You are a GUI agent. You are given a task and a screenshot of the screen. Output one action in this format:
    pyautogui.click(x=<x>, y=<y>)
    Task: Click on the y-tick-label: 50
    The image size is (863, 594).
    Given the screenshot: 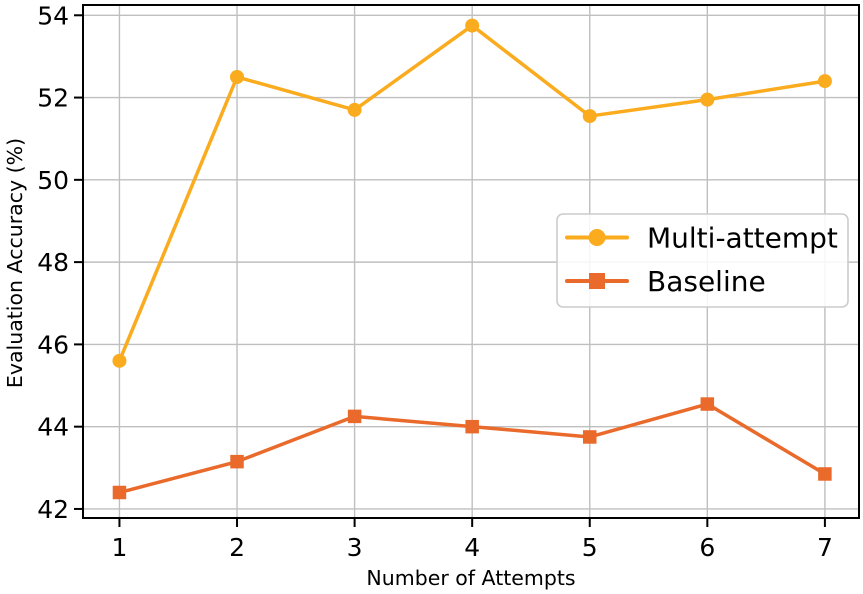 What is the action you would take?
    pyautogui.click(x=53, y=180)
    